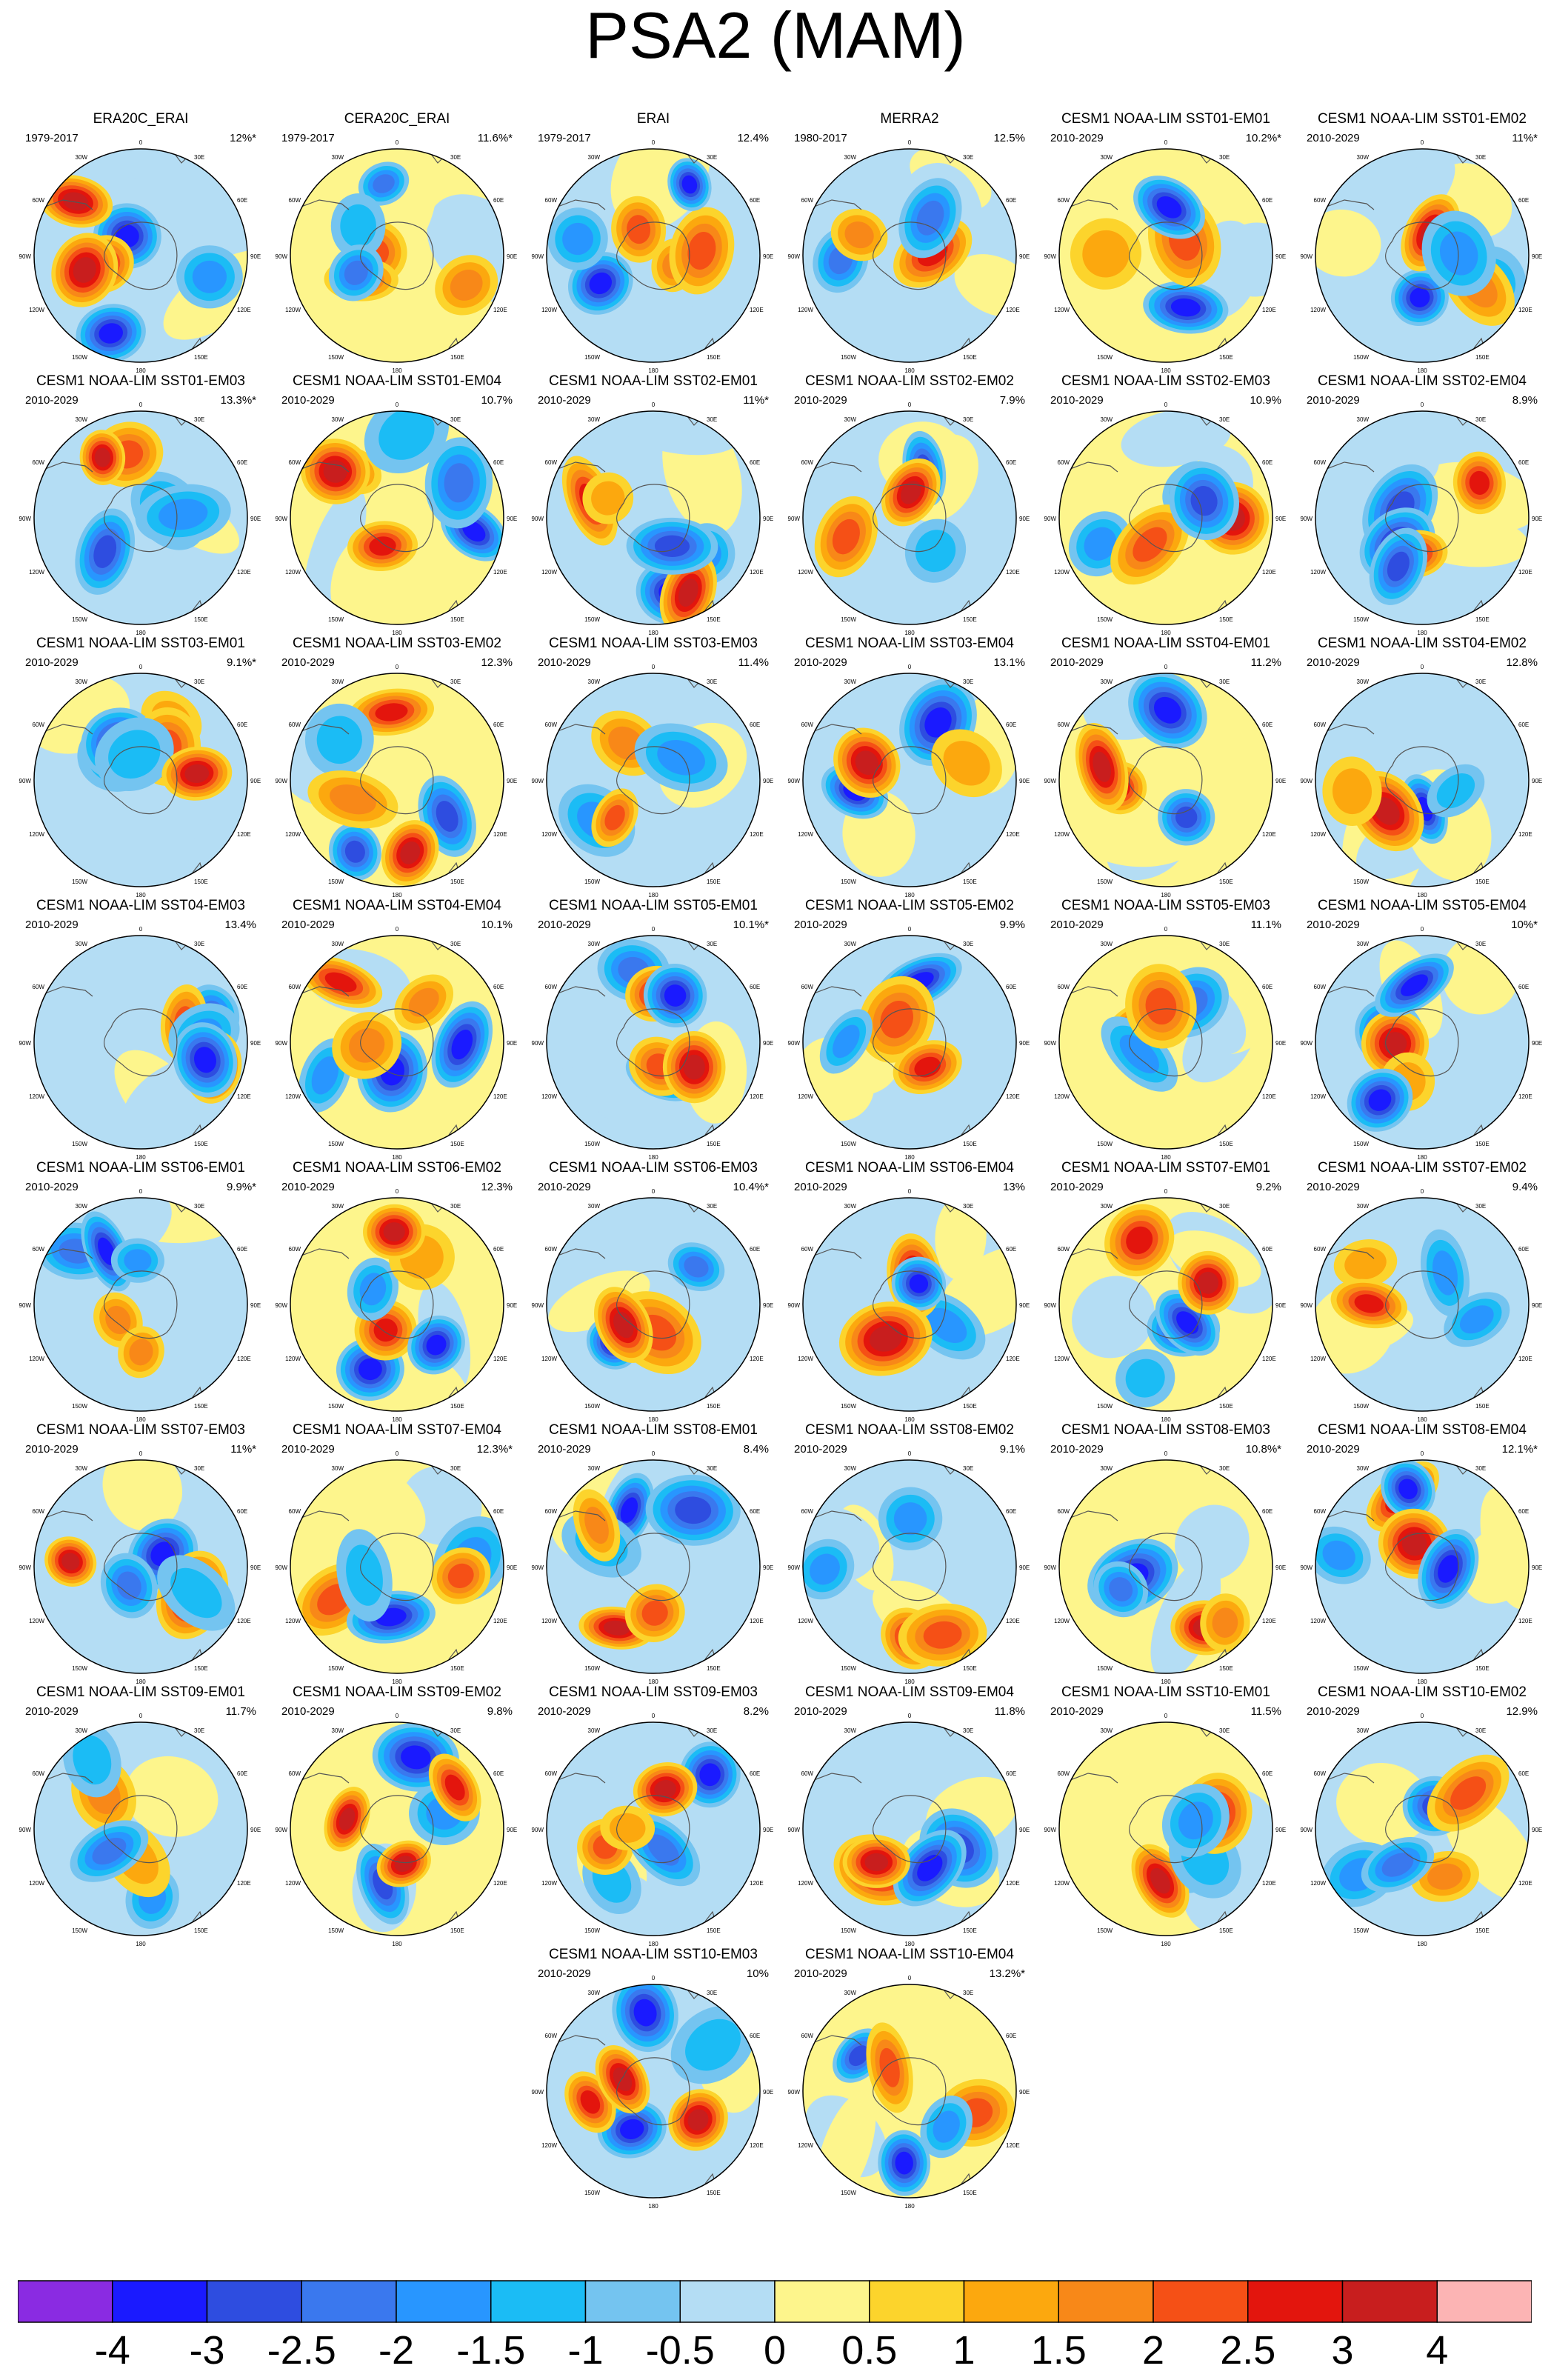 The height and width of the screenshot is (2380, 1551). Describe the element at coordinates (109, 1851) in the screenshot. I see `anomaly-contour-p36-b4-l3` at that location.